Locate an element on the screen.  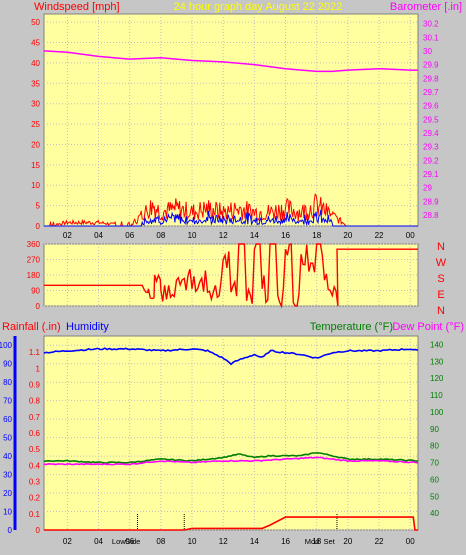
bottom-x-tick-label: 00 is located at coordinates (410, 541).